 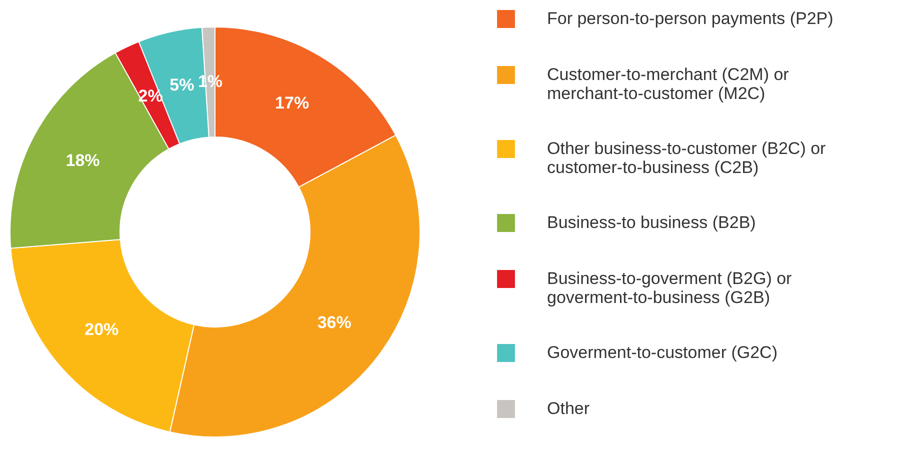 What do you see at coordinates (292, 102) in the screenshot?
I see `data-label: 17%` at bounding box center [292, 102].